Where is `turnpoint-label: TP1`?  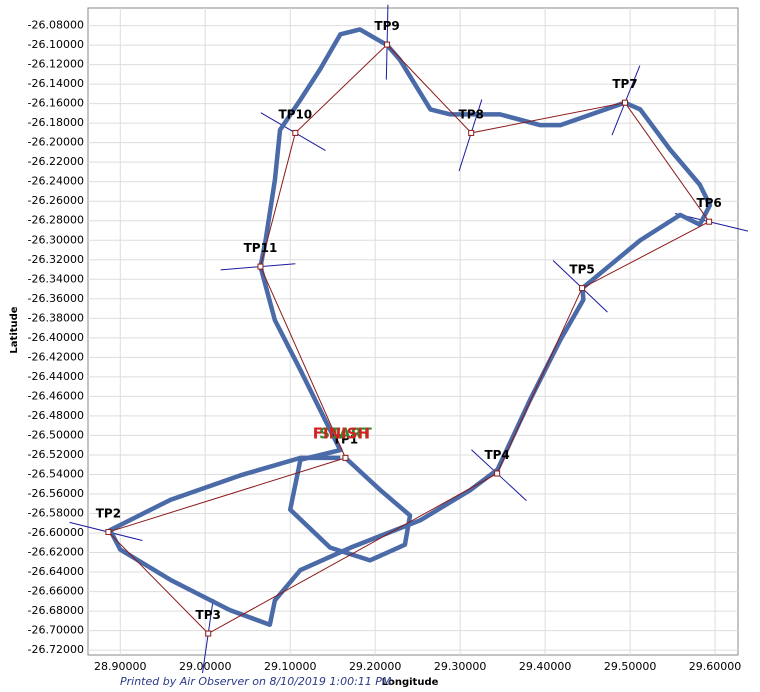 turnpoint-label: TP1 is located at coordinates (345, 439).